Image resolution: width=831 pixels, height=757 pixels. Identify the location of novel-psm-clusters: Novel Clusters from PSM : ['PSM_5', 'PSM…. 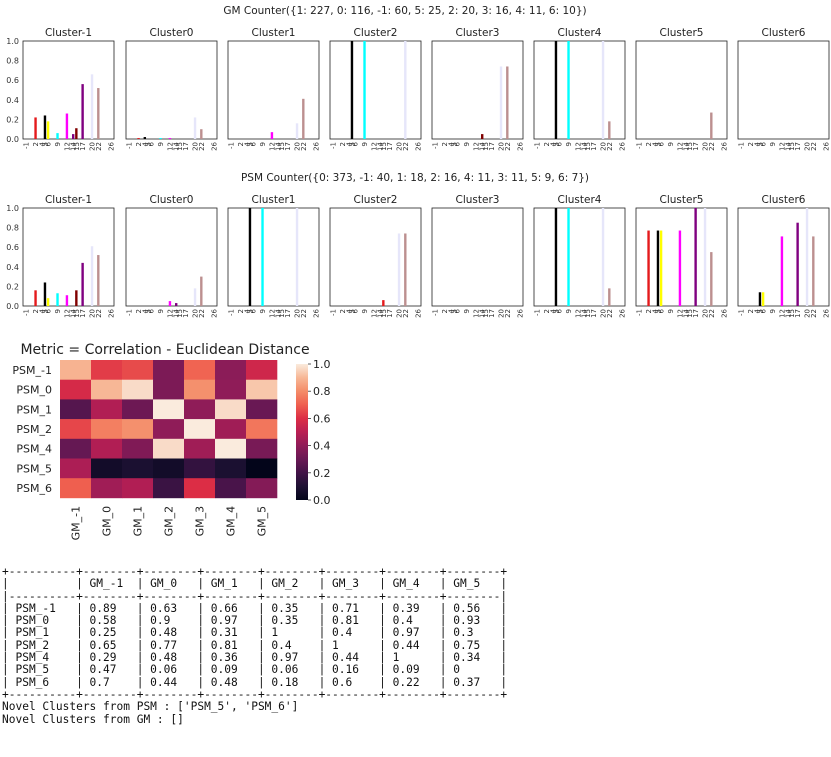
(150, 707).